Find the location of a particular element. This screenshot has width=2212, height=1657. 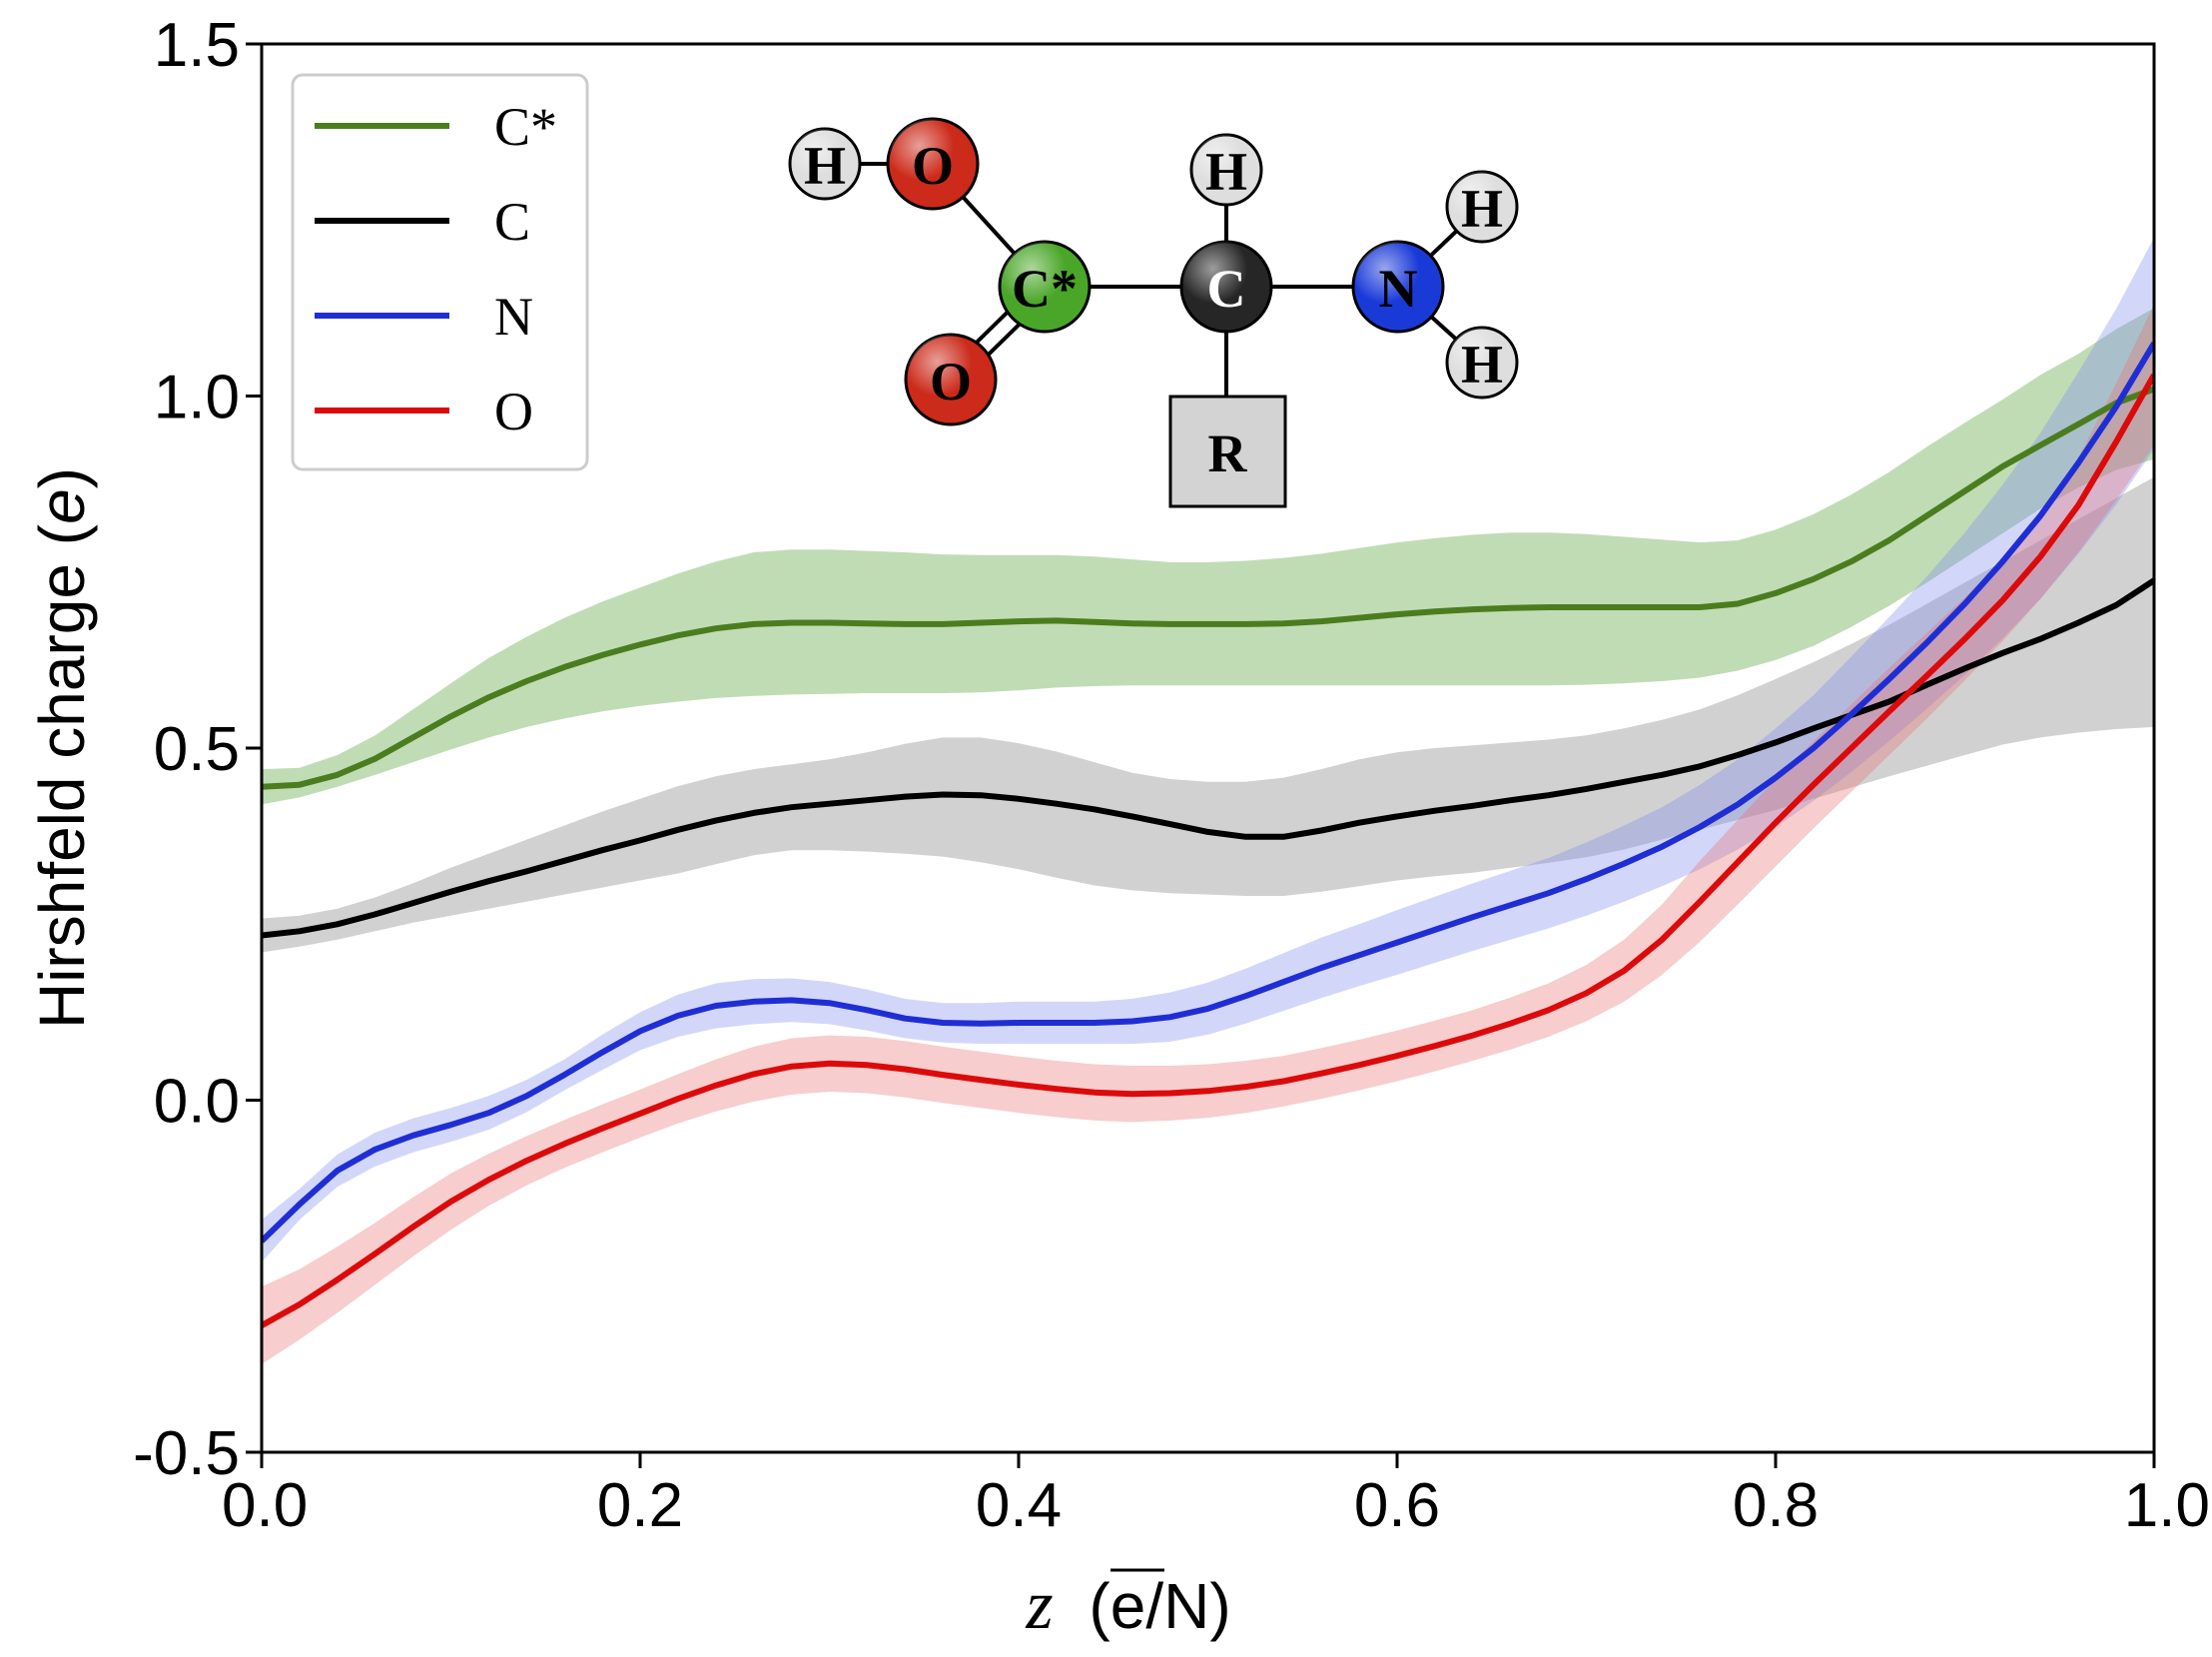

atom-c-star-label: C* is located at coordinates (1045, 289).